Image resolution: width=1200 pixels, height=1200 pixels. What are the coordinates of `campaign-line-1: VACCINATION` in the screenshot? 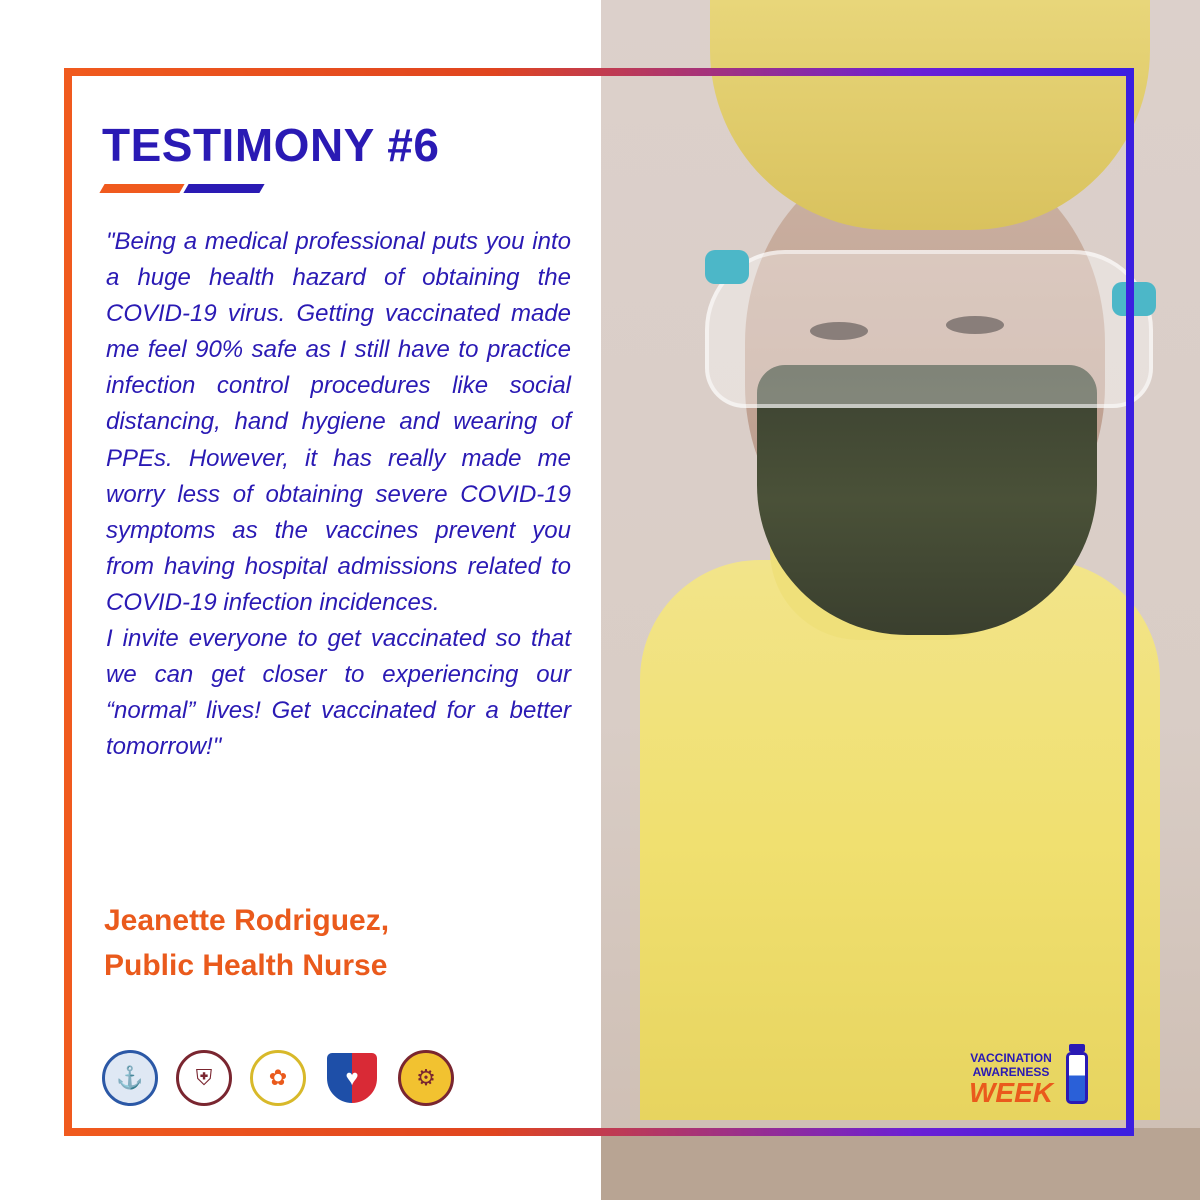 It's located at (1011, 1058).